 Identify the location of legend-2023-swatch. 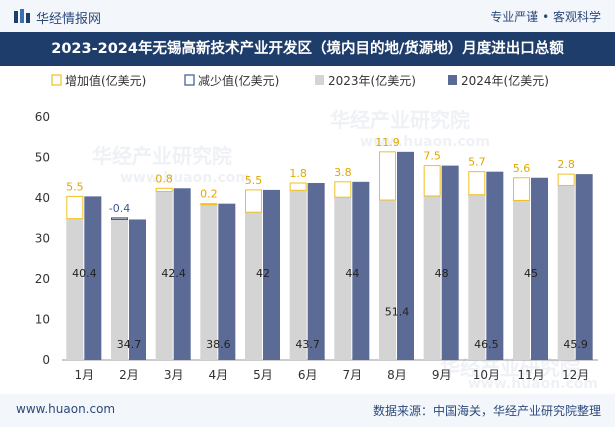
(319, 80).